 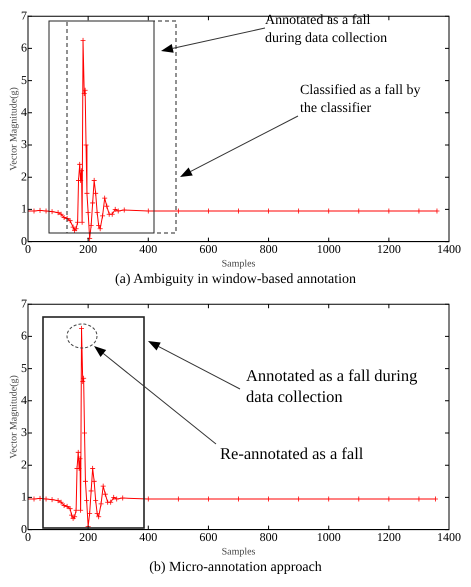 What do you see at coordinates (292, 454) in the screenshot?
I see `annotation: Re-annotated as a fall` at bounding box center [292, 454].